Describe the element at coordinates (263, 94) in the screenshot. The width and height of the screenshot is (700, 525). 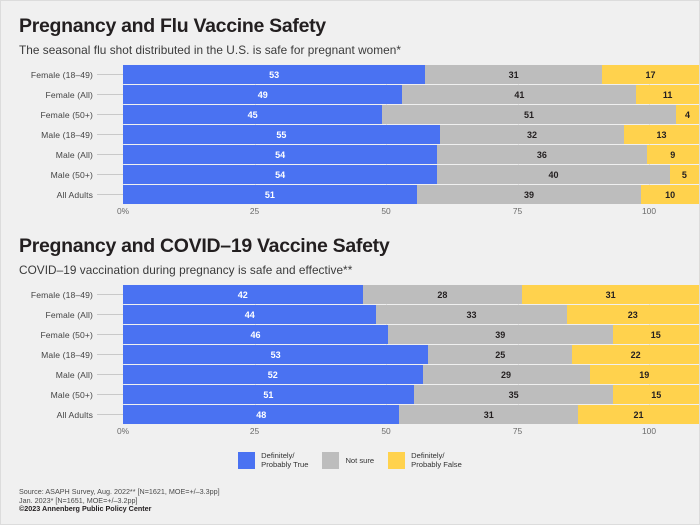
I see `bar-segment-true: 49` at that location.